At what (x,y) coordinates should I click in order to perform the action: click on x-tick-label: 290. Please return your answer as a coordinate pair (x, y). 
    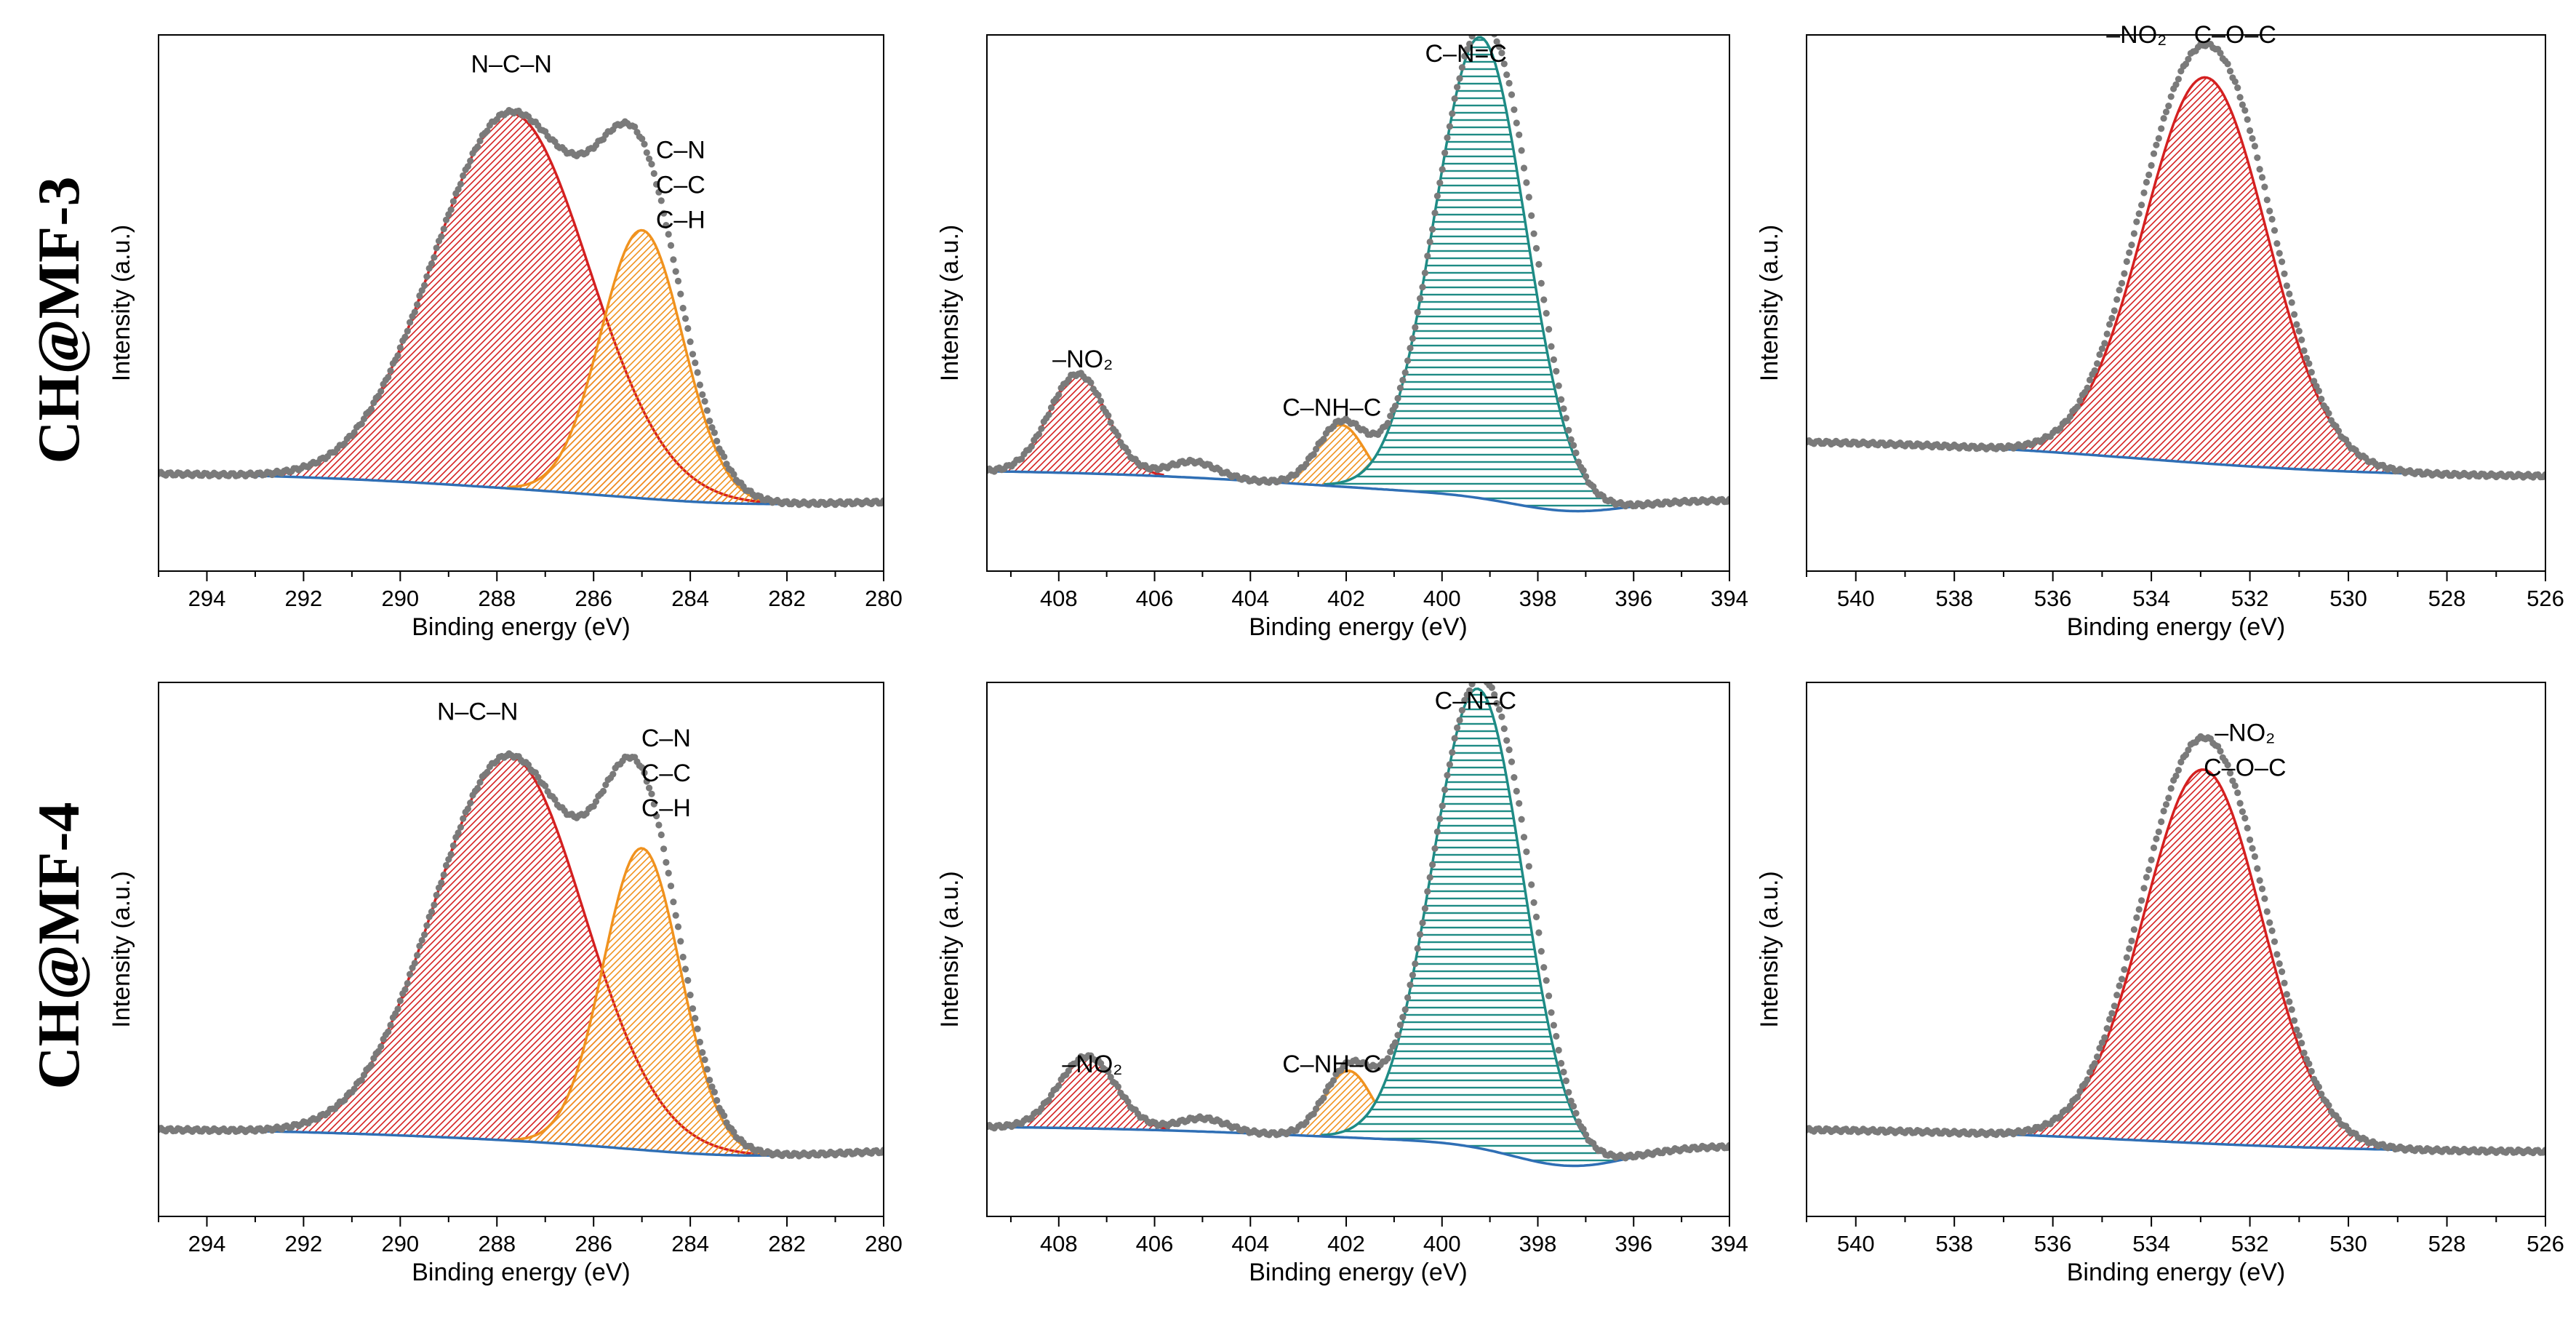
    Looking at the image, I should click on (400, 1243).